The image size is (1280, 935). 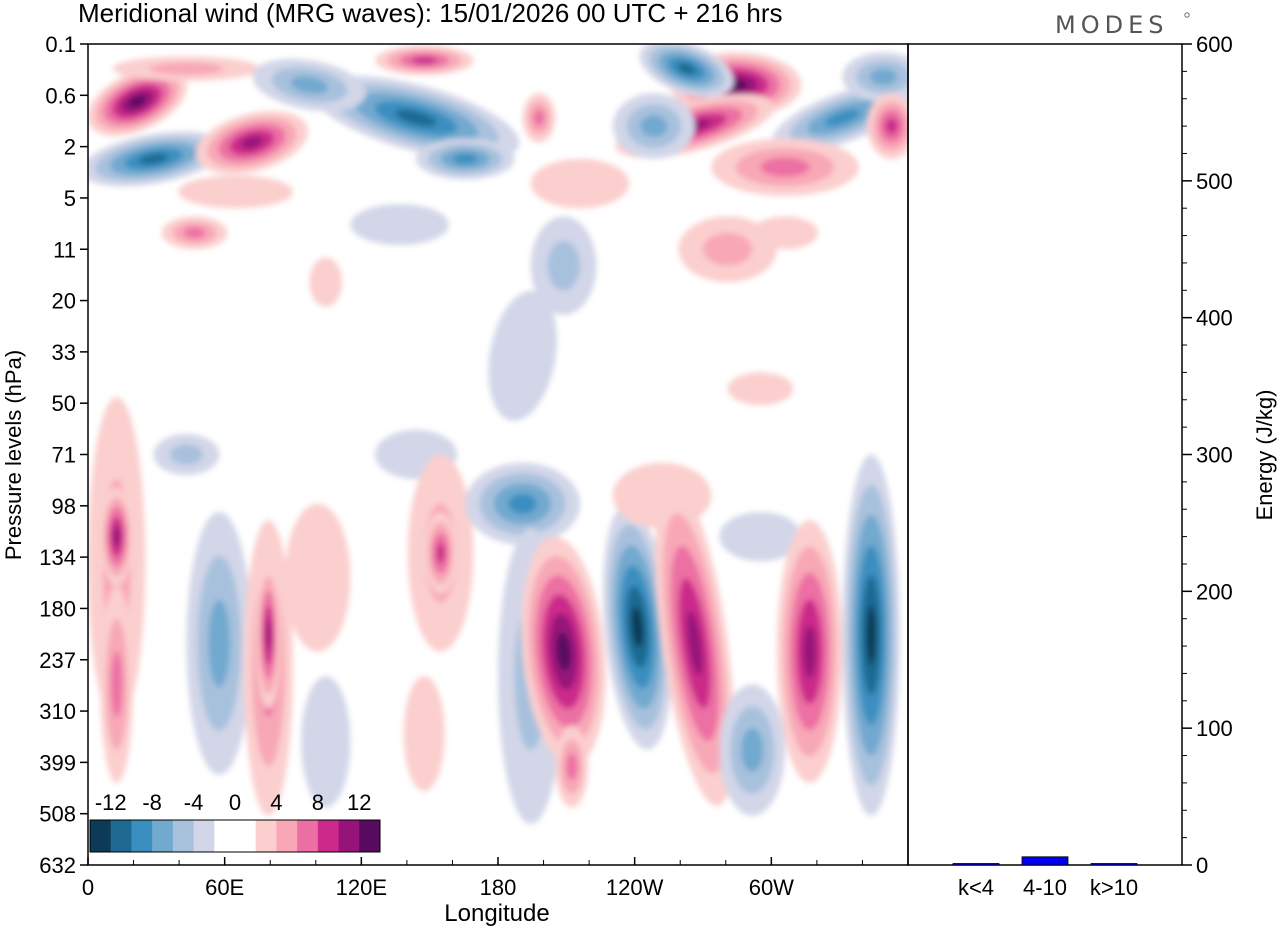 I want to click on y-tick-label: 508, so click(x=57, y=814).